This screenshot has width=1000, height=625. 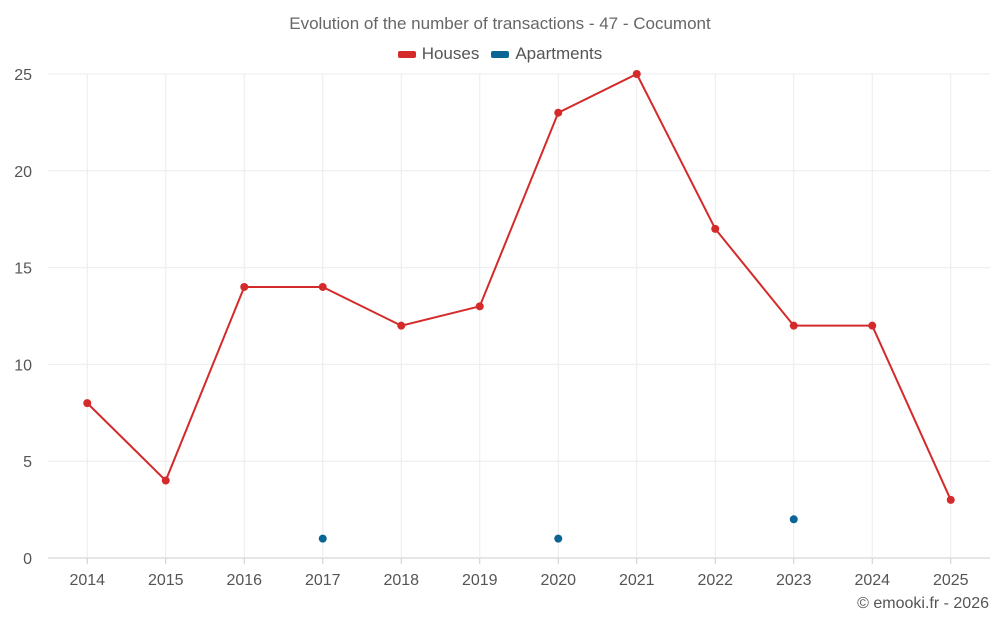 What do you see at coordinates (87, 580) in the screenshot?
I see `x-tick-label-2014: 2014` at bounding box center [87, 580].